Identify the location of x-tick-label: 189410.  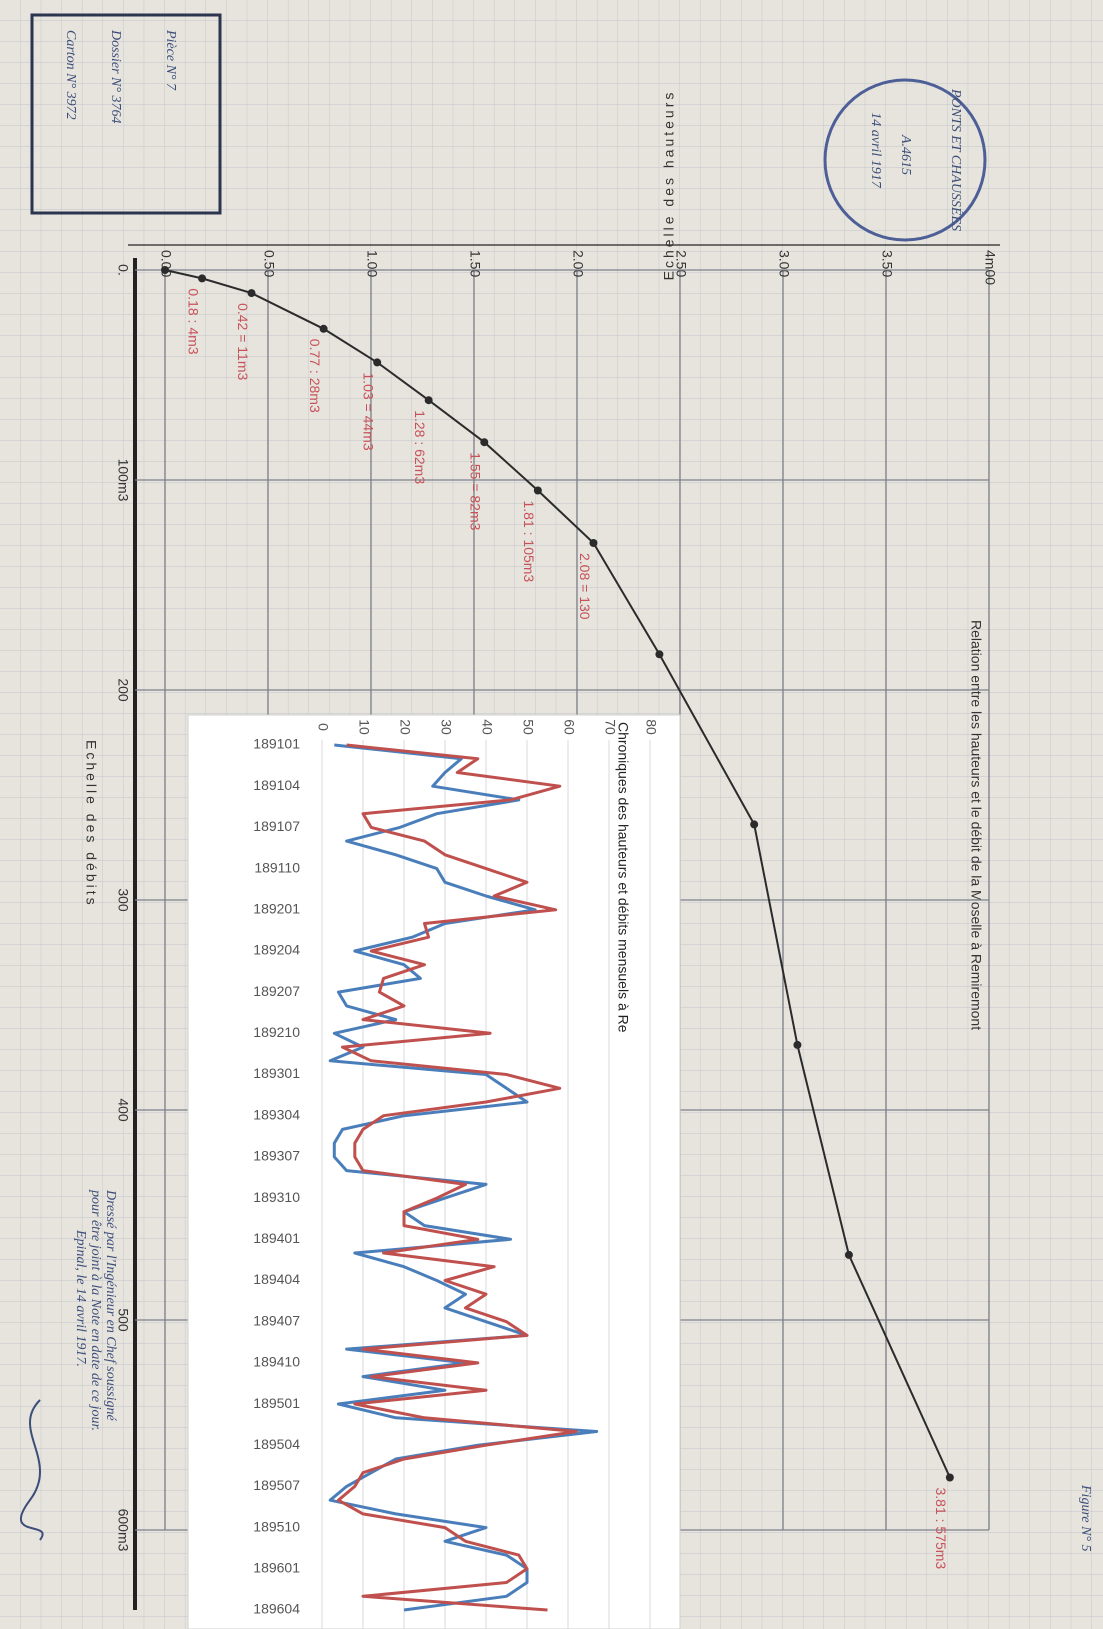
(276, 1362).